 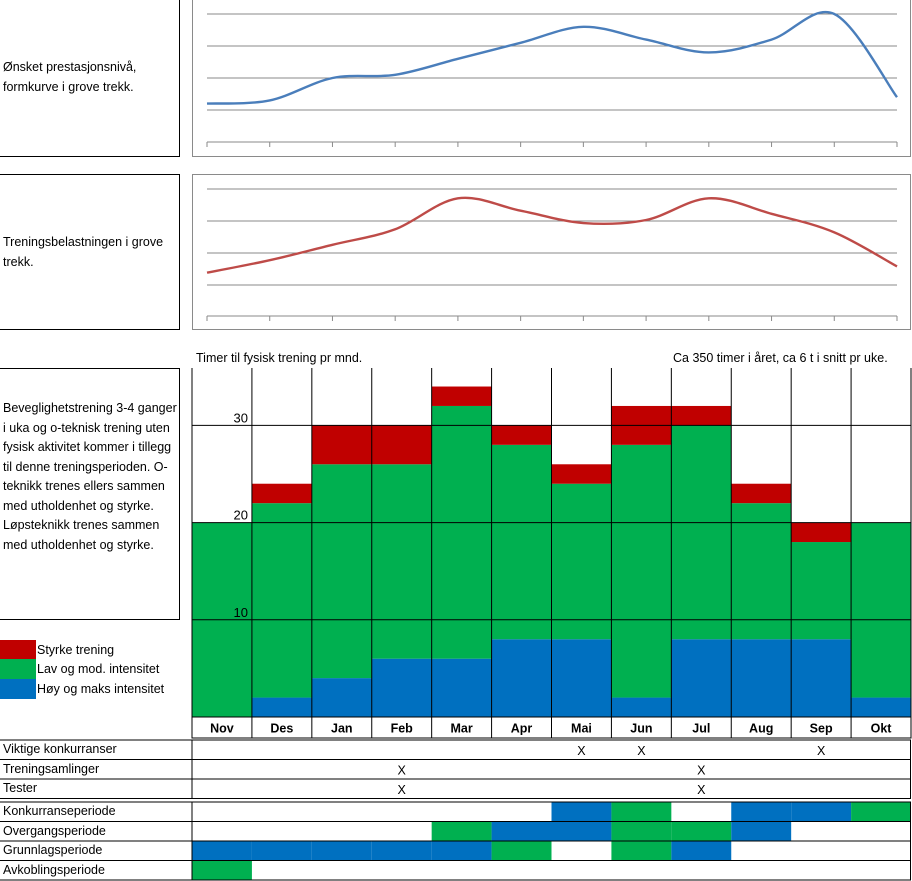 What do you see at coordinates (241, 612) in the screenshot?
I see `y-tick-label-10: 10` at bounding box center [241, 612].